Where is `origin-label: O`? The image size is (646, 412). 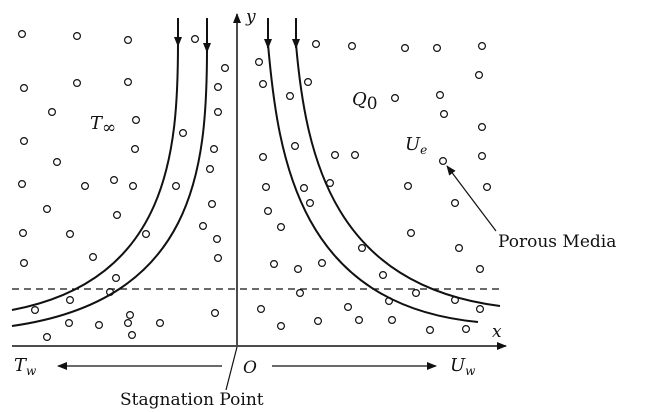 origin-label: O is located at coordinates (250, 368).